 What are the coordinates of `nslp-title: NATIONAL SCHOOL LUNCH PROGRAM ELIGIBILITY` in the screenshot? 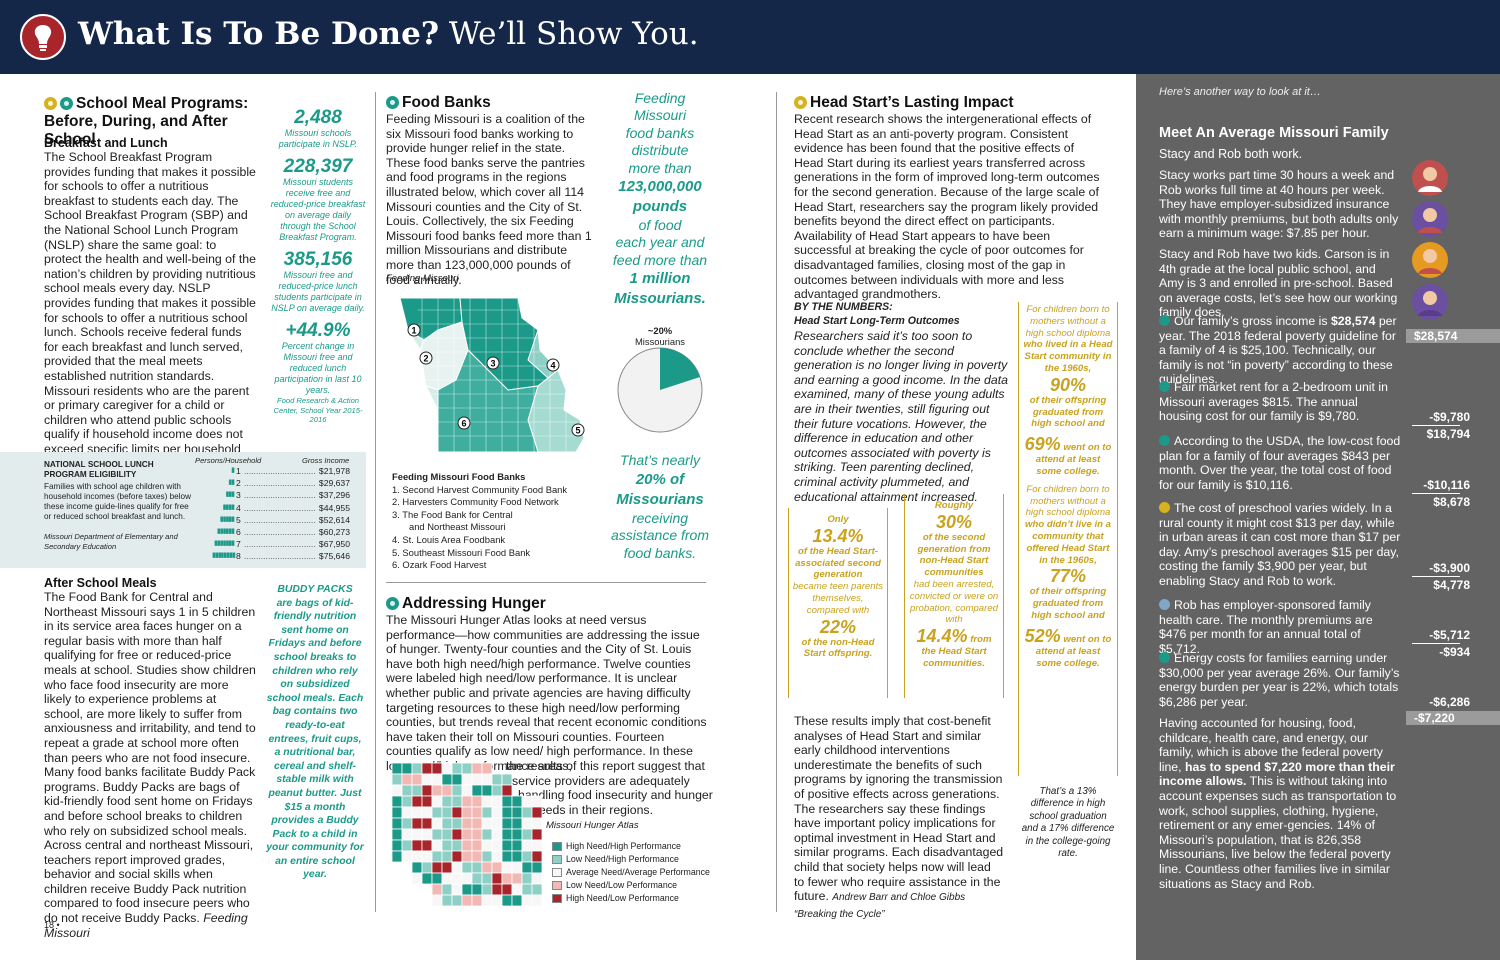 It's located at (99, 469).